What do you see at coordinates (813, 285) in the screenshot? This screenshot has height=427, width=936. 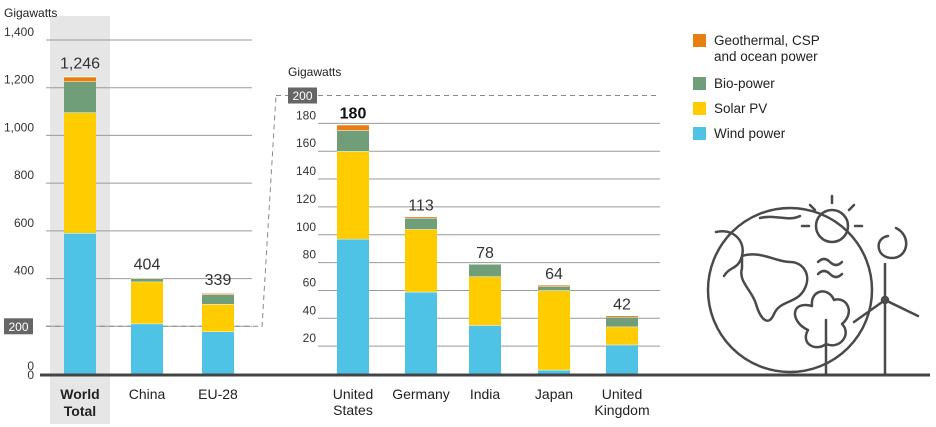 I see `earth-sun-wind-tree-illustration-icon` at bounding box center [813, 285].